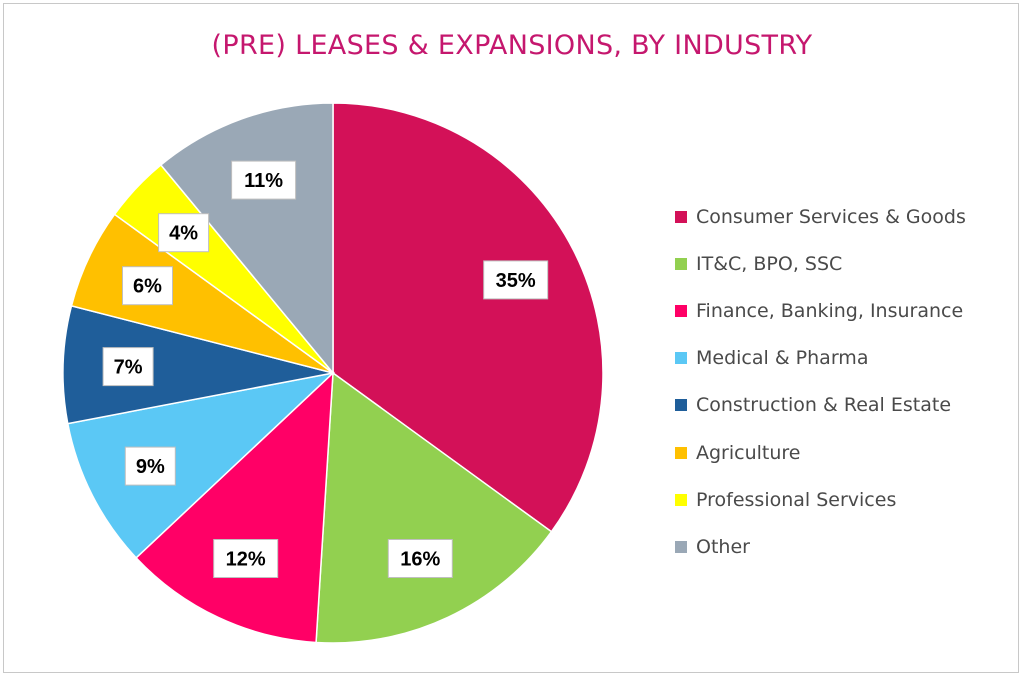 This screenshot has width=1024, height=678. I want to click on data-label: 35%, so click(516, 280).